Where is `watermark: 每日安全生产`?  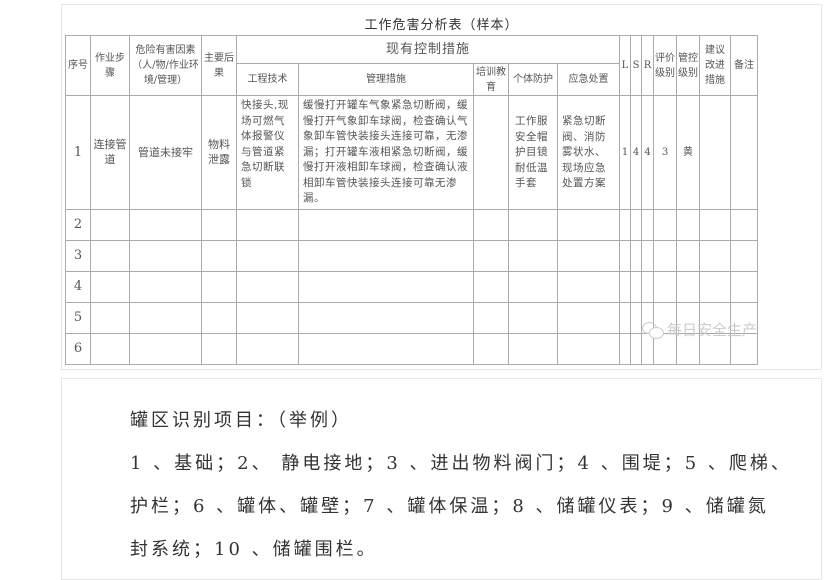
watermark: 每日安全生产 is located at coordinates (699, 329).